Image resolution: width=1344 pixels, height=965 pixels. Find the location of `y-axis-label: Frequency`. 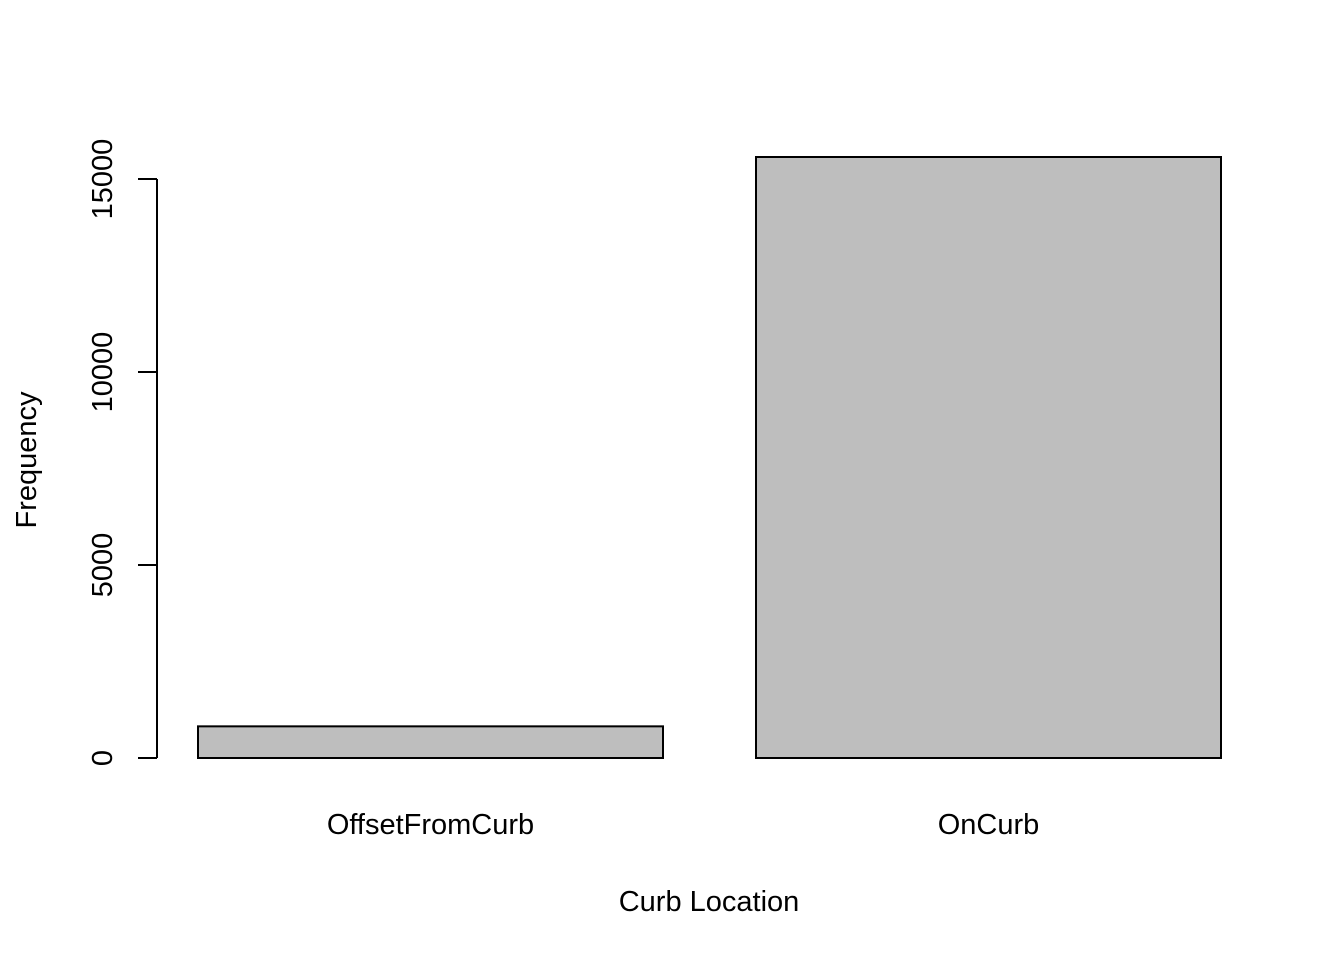

y-axis-label: Frequency is located at coordinates (27, 460).